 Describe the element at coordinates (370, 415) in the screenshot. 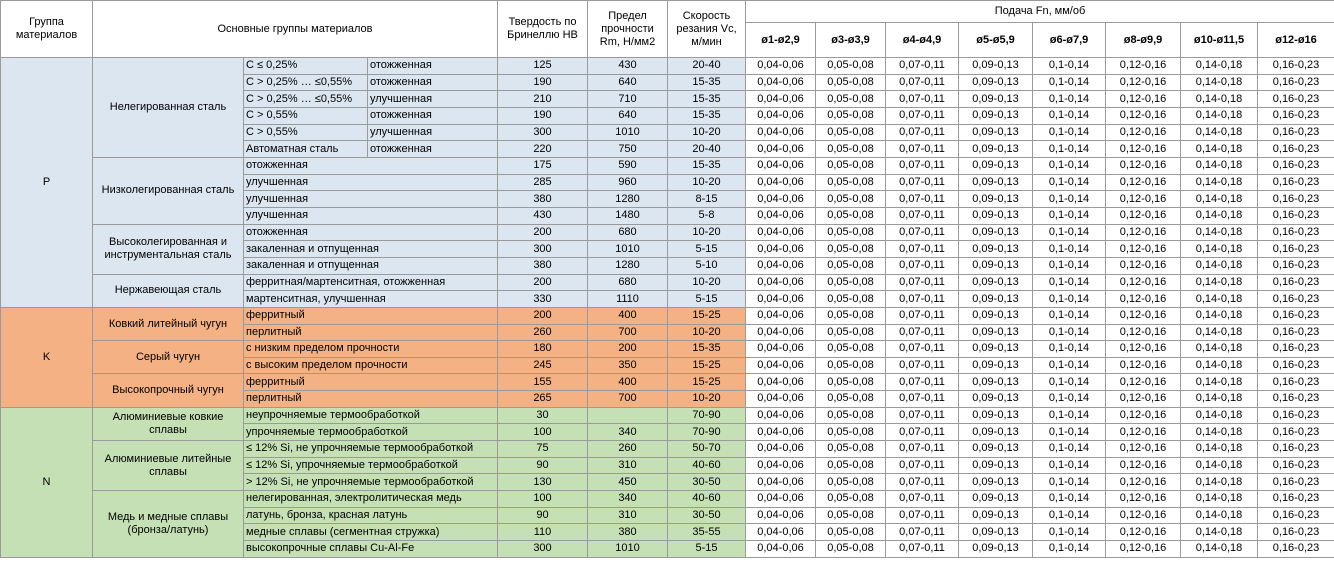

I see `material-cell: неупрочняемые термообработкой` at that location.